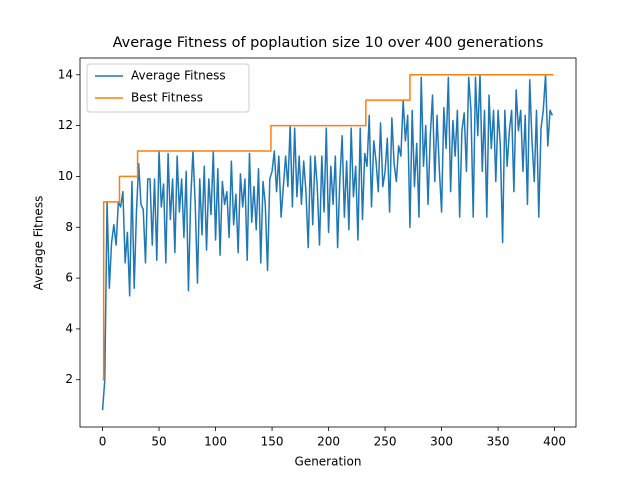  What do you see at coordinates (65, 74) in the screenshot?
I see `y-tick-label: 14` at bounding box center [65, 74].